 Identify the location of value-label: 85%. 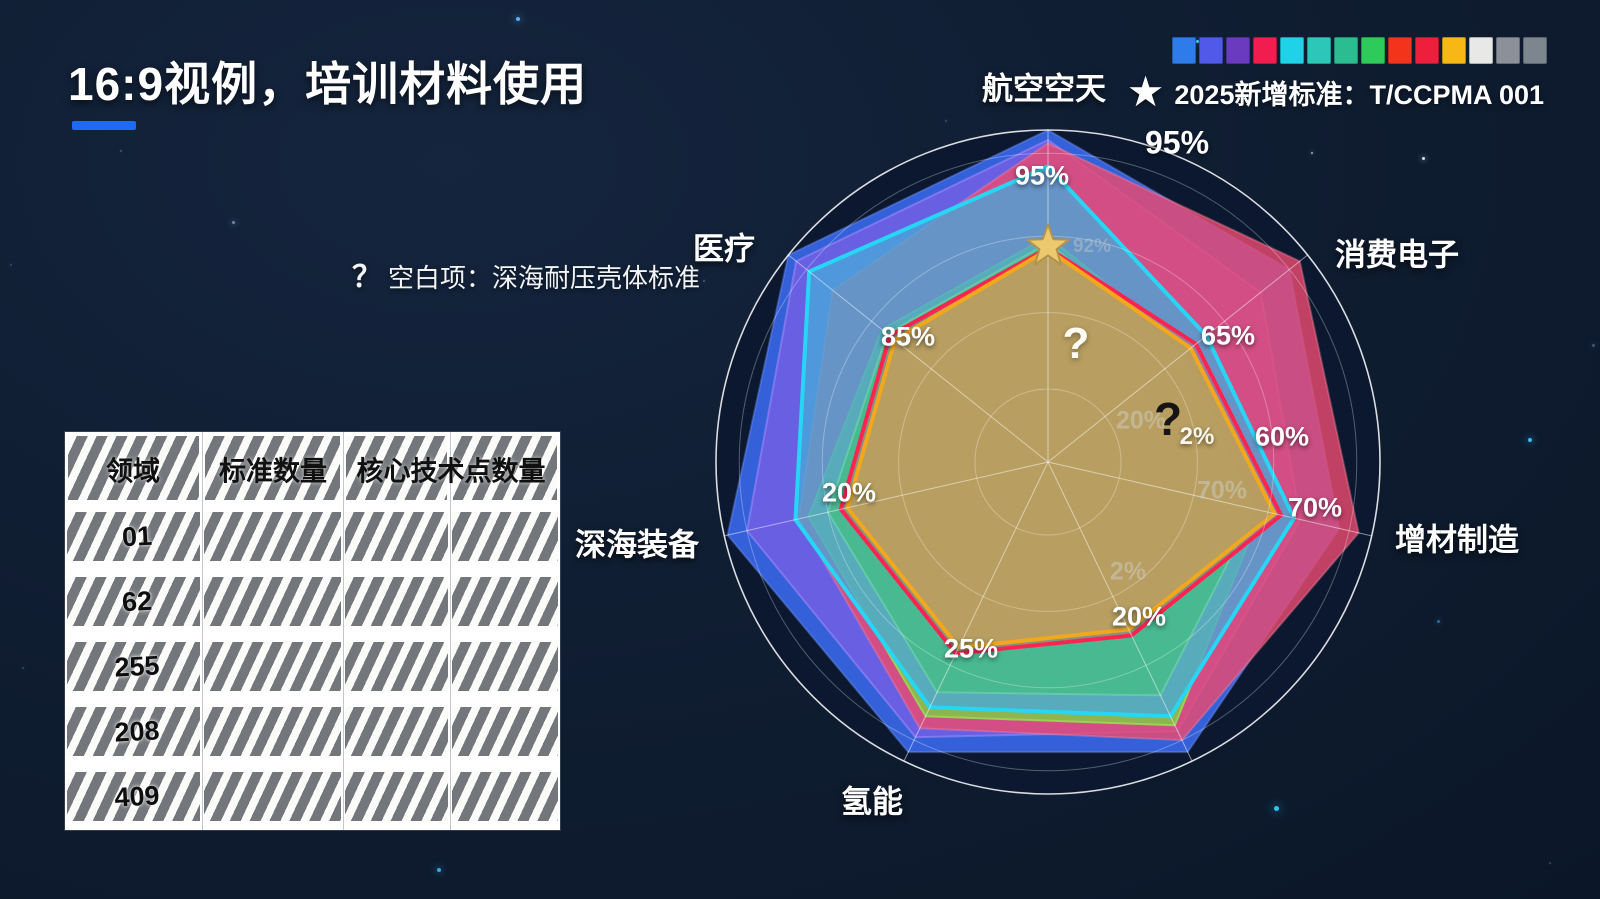
(908, 336).